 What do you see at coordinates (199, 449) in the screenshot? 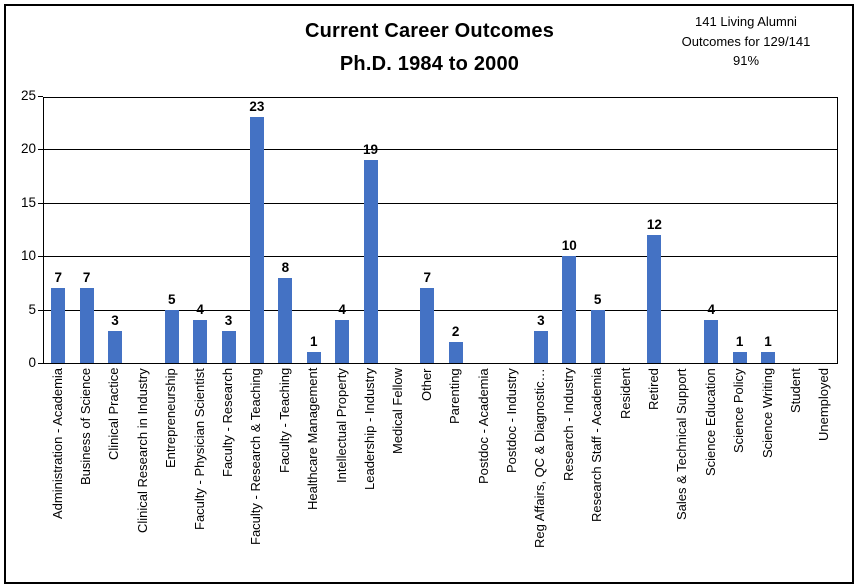
I see `x-category-label: Faculty - Physician Scientist` at bounding box center [199, 449].